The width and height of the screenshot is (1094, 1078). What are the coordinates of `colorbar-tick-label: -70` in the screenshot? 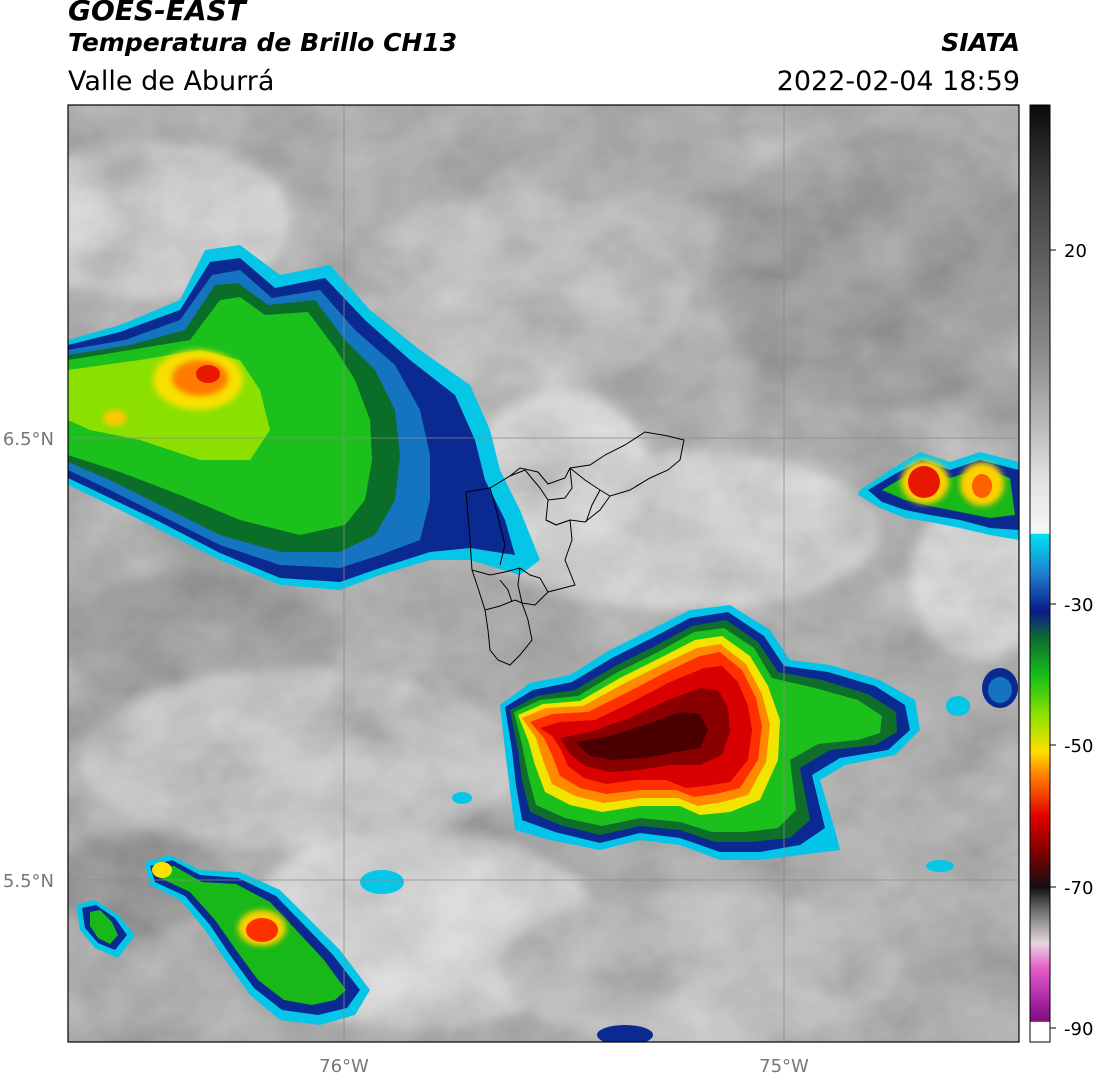 It's located at (1078, 888).